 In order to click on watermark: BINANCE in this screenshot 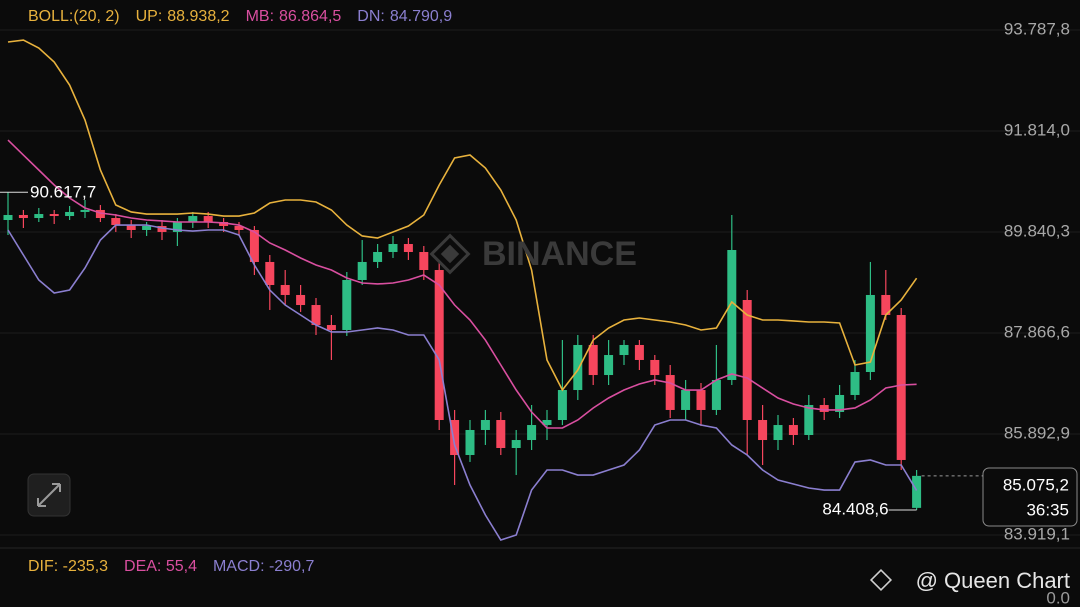, I will do `click(559, 254)`.